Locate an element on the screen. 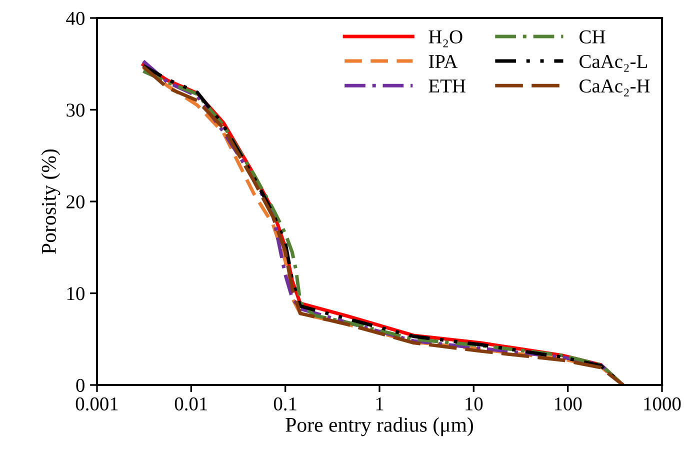 The width and height of the screenshot is (694, 470). y-tick-label: 30 is located at coordinates (75, 110).